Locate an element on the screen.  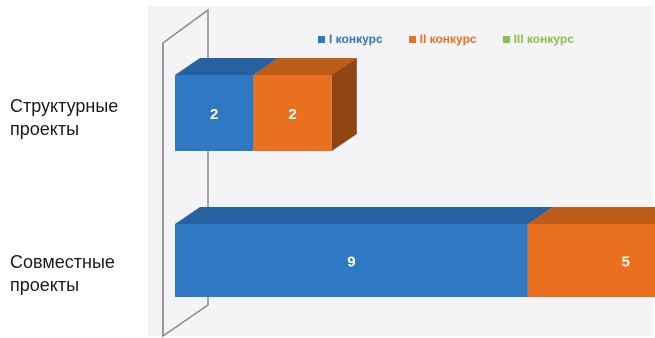
legend-item-3: III конкурс is located at coordinates (538, 39).